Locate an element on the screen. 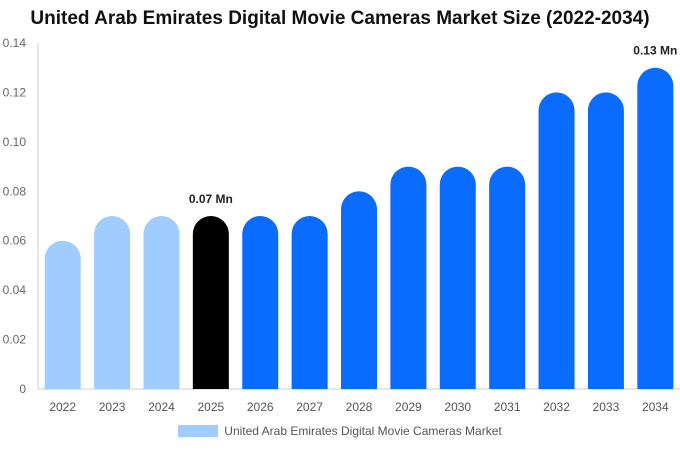 This screenshot has width=680, height=450. x-tick-label: 2031 is located at coordinates (507, 407).